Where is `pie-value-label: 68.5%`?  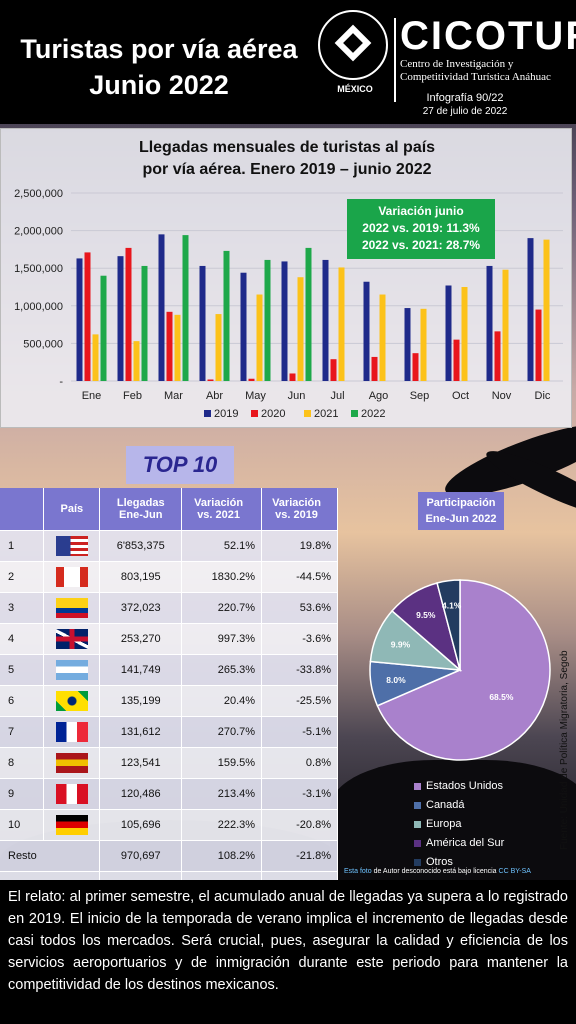
pie-value-label: 68.5% is located at coordinates (501, 697).